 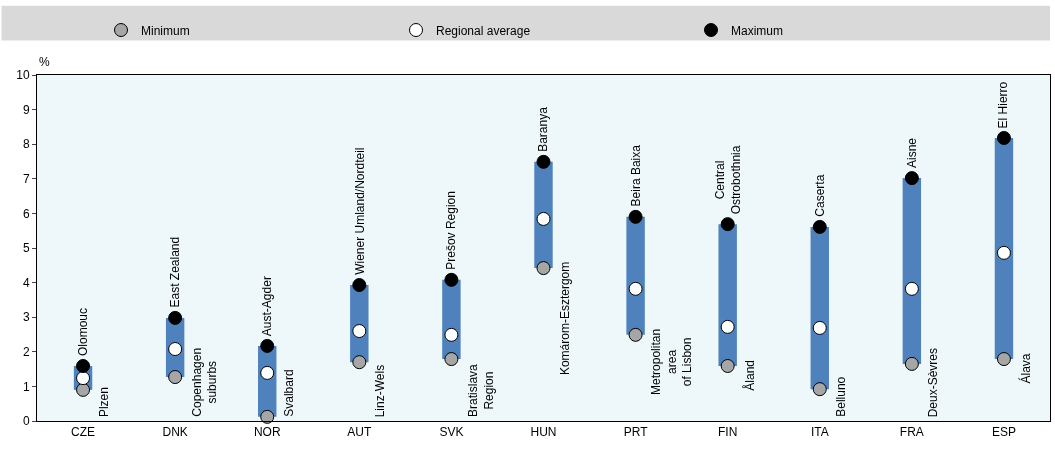 What do you see at coordinates (728, 180) in the screenshot?
I see `annotation: Central Ostrobothnia` at bounding box center [728, 180].